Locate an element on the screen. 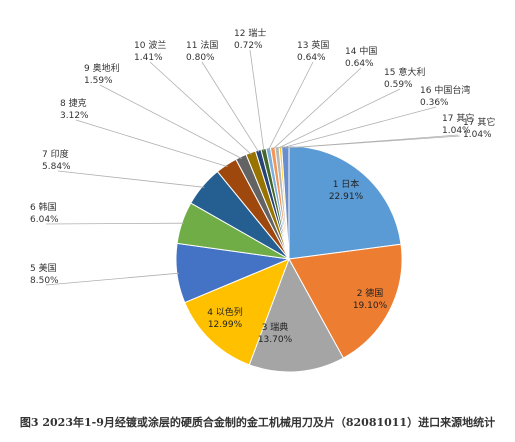 The image size is (515, 442). slice-label-9: 9 奥地利 1.59% is located at coordinates (102, 74).